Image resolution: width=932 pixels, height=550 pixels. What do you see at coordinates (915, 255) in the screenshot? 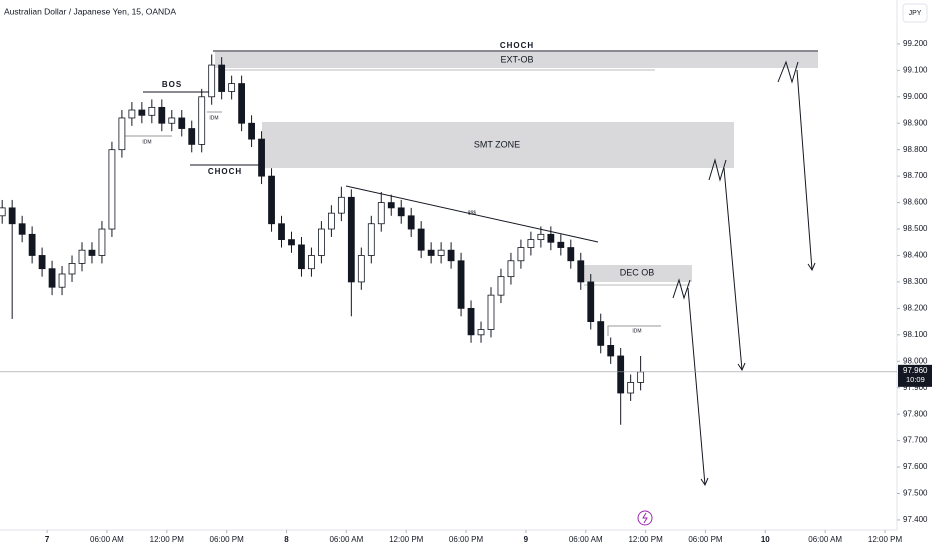
I see `y-tick-label: 98.400` at bounding box center [915, 255].